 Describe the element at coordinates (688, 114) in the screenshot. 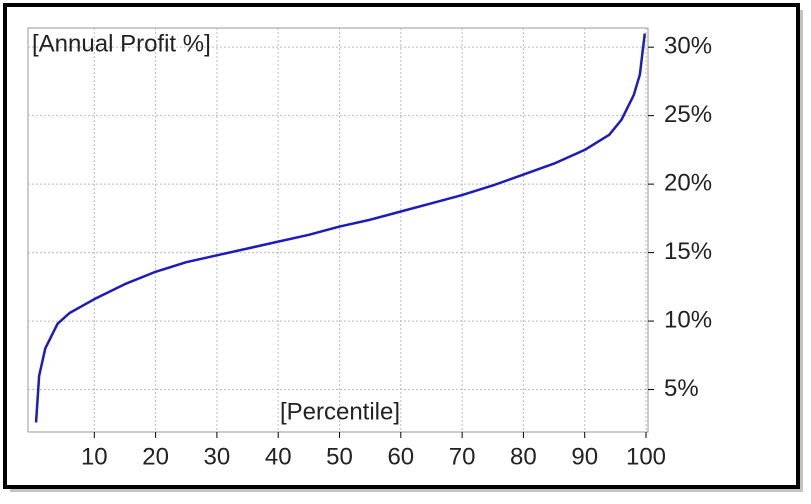

I see `y-tick-label: 25%` at that location.